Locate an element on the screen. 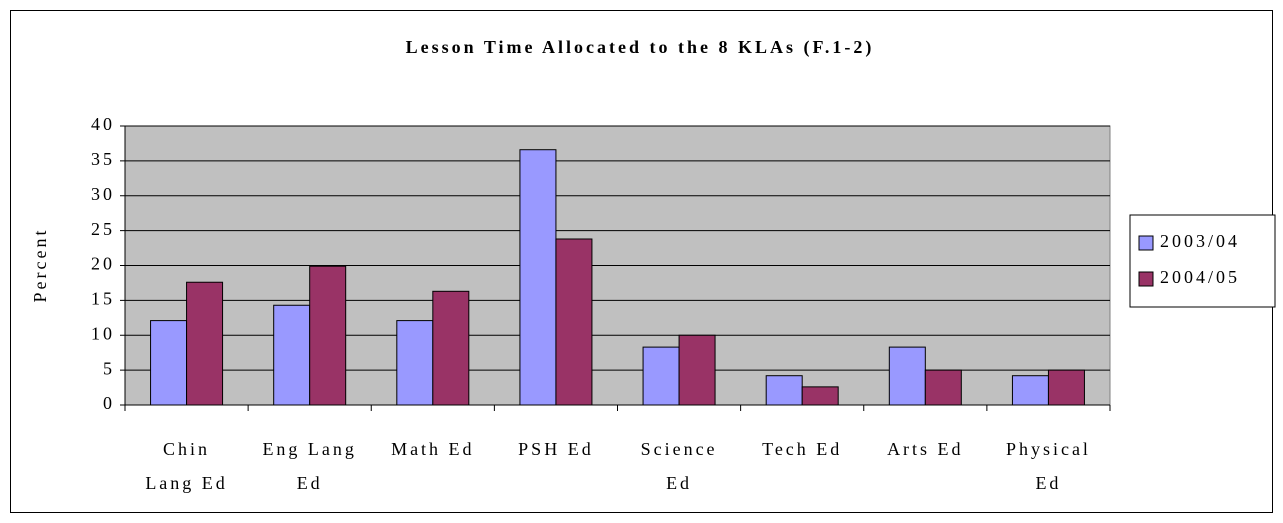 The image size is (1283, 523). x-tick-label: Science Ed is located at coordinates (679, 466).